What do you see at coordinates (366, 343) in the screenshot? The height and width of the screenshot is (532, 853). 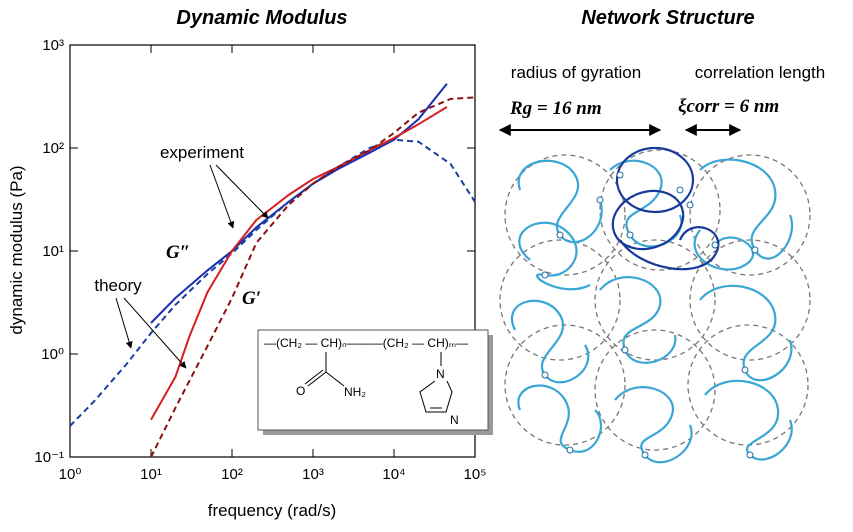 I see `formula: —(CH₂ — CH)ₙ———(CH₂ — CH)ₘ—` at bounding box center [366, 343].